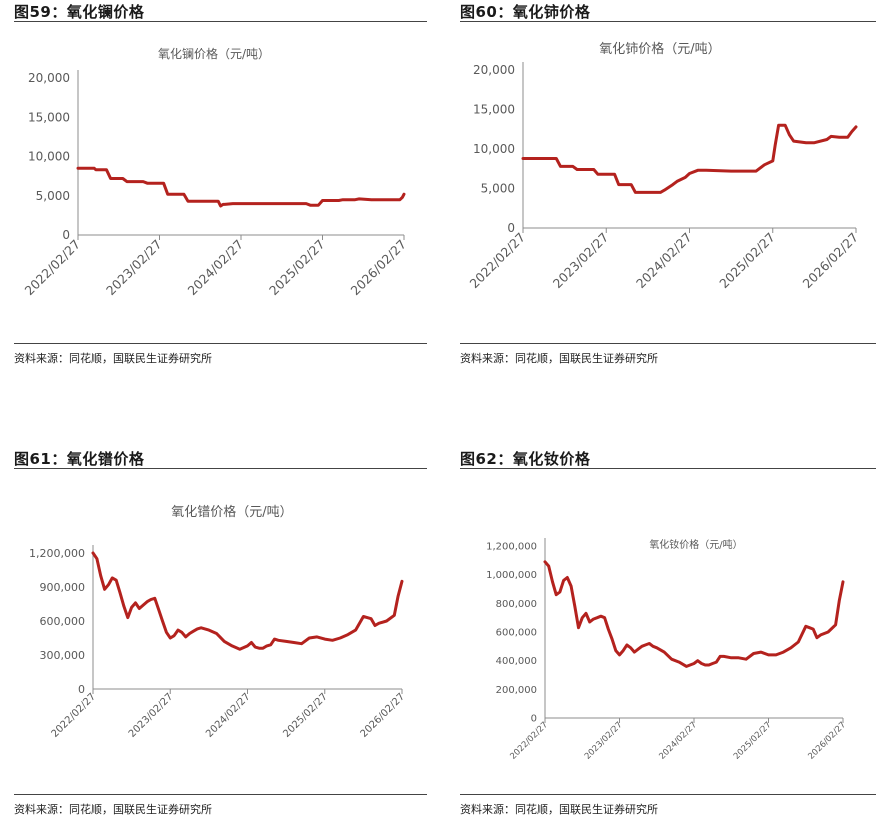 Image resolution: width=893 pixels, height=835 pixels. What do you see at coordinates (516, 604) in the screenshot?
I see `y-tick-label: 800,000` at bounding box center [516, 604].